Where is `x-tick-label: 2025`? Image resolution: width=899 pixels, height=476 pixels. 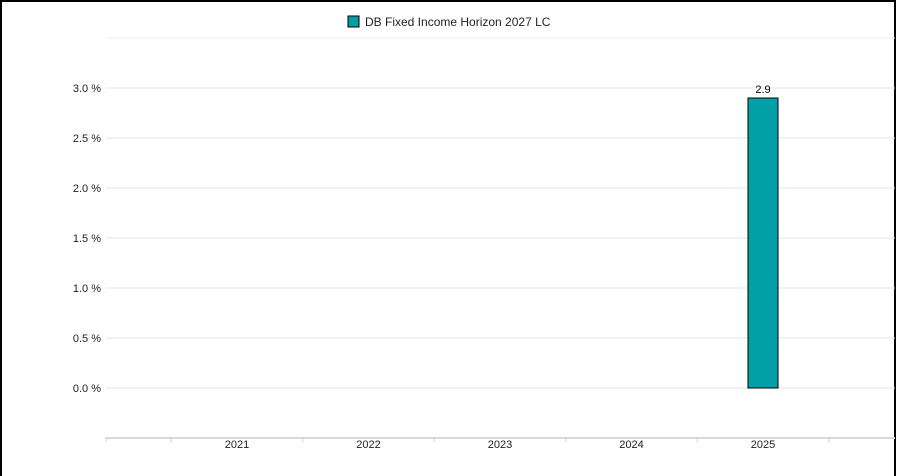 x-tick-label: 2025 is located at coordinates (763, 445).